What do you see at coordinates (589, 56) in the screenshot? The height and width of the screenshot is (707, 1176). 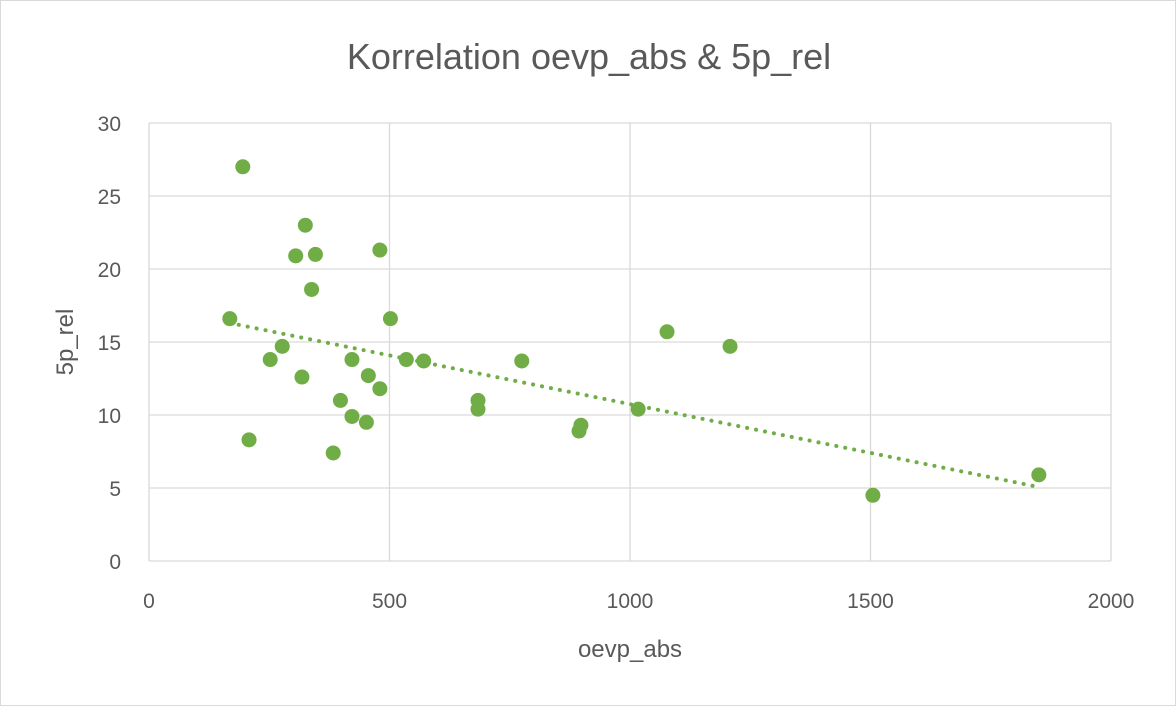 I see `chart-title: Korrelation oevp_abs & 5p_rel` at bounding box center [589, 56].